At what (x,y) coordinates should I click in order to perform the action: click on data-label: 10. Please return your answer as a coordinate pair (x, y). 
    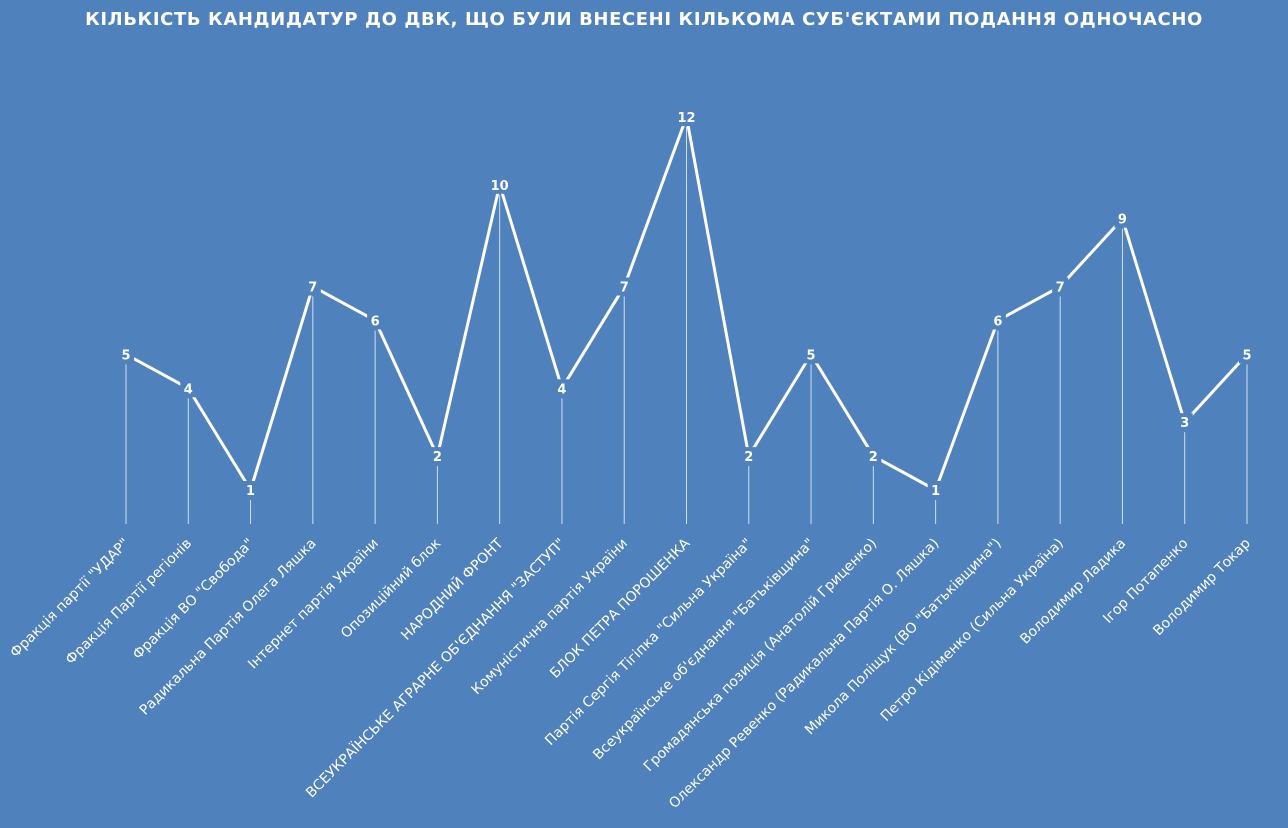
    Looking at the image, I should click on (500, 186).